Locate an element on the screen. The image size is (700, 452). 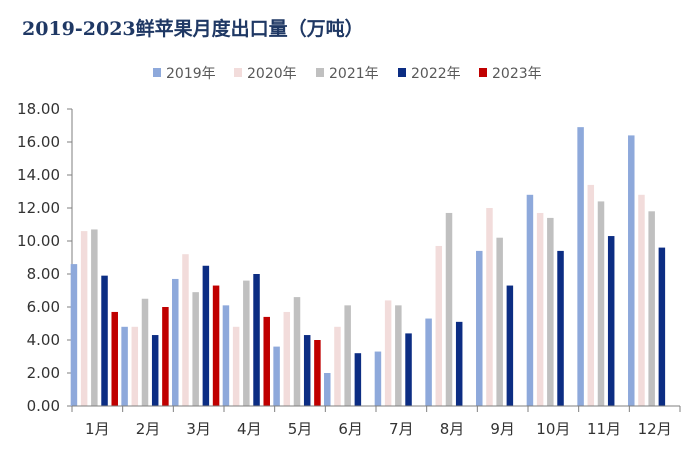
y-tick-label: 12.00 is located at coordinates (38, 208).